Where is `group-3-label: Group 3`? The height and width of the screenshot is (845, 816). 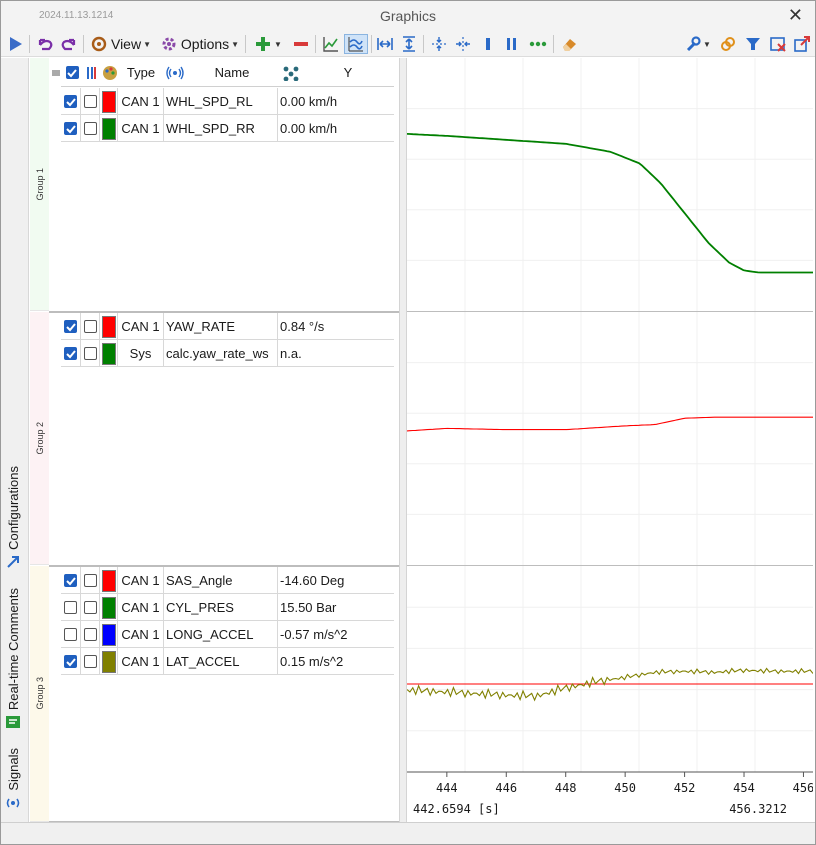
group-3-label: Group 3 is located at coordinates (39, 693).